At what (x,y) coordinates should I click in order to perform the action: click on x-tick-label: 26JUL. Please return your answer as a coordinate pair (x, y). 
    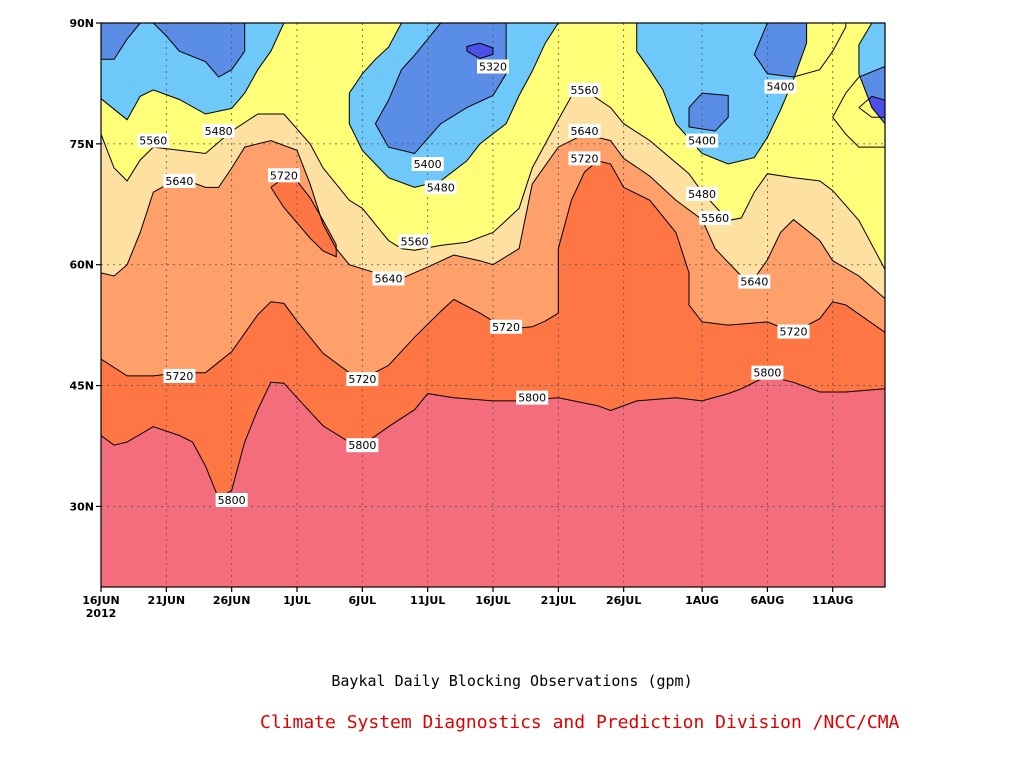
    Looking at the image, I should click on (623, 600).